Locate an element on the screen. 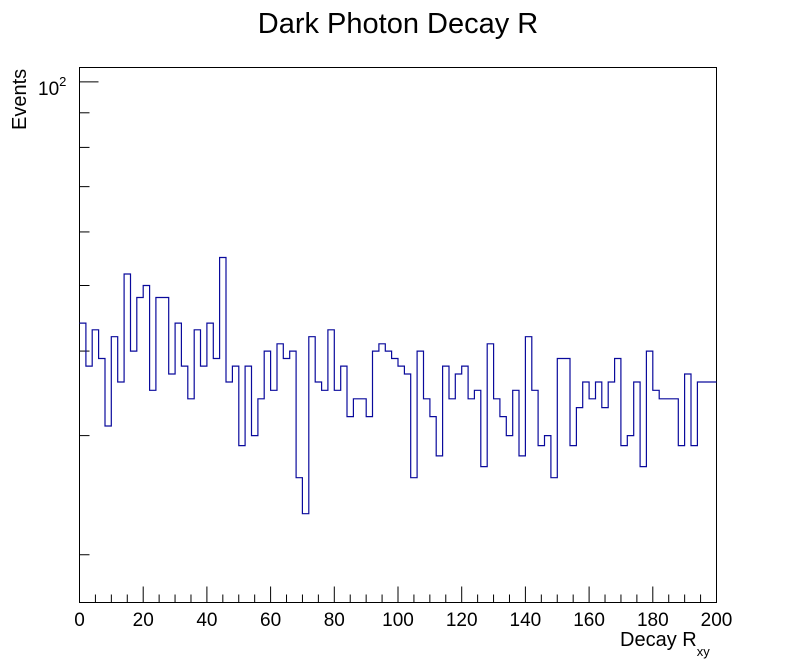 Image resolution: width=796 pixels, height=672 pixels. x-tick-label: 140 is located at coordinates (526, 620).